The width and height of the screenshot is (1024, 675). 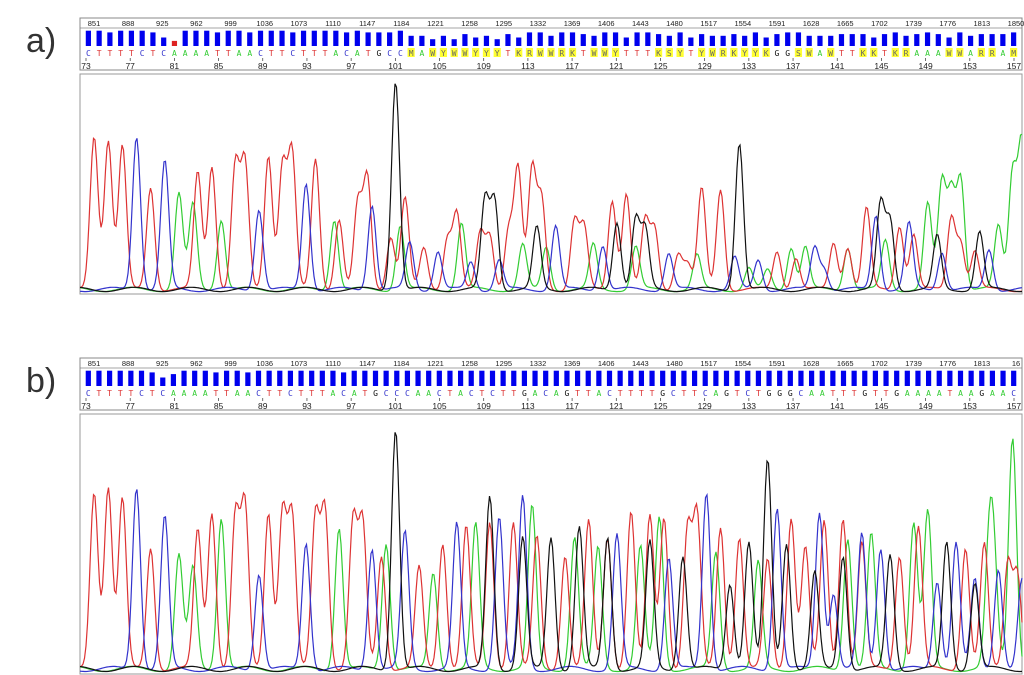 I want to click on p1-scan-tick: 1702, so click(x=879, y=363).